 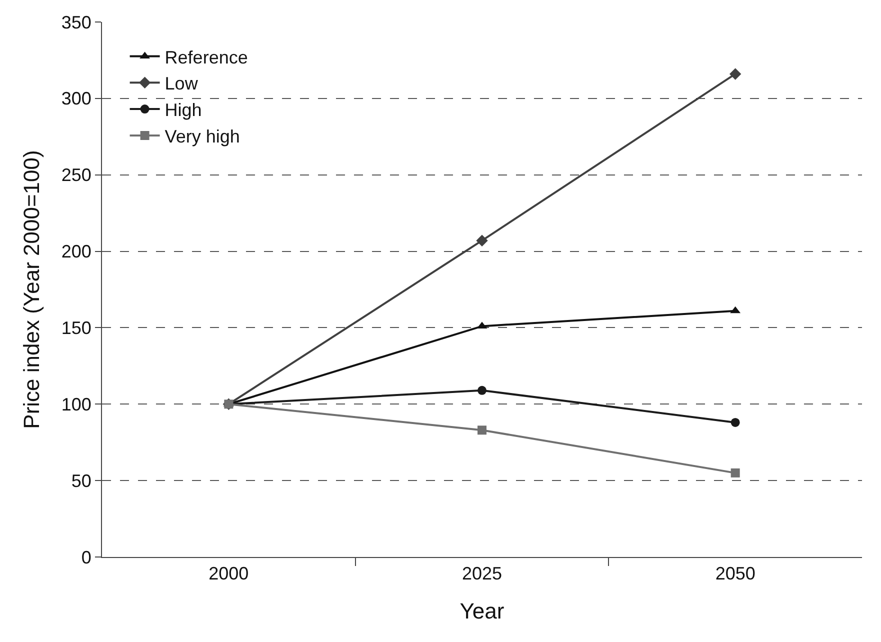 What do you see at coordinates (76, 98) in the screenshot?
I see `y-tick-label: 300` at bounding box center [76, 98].